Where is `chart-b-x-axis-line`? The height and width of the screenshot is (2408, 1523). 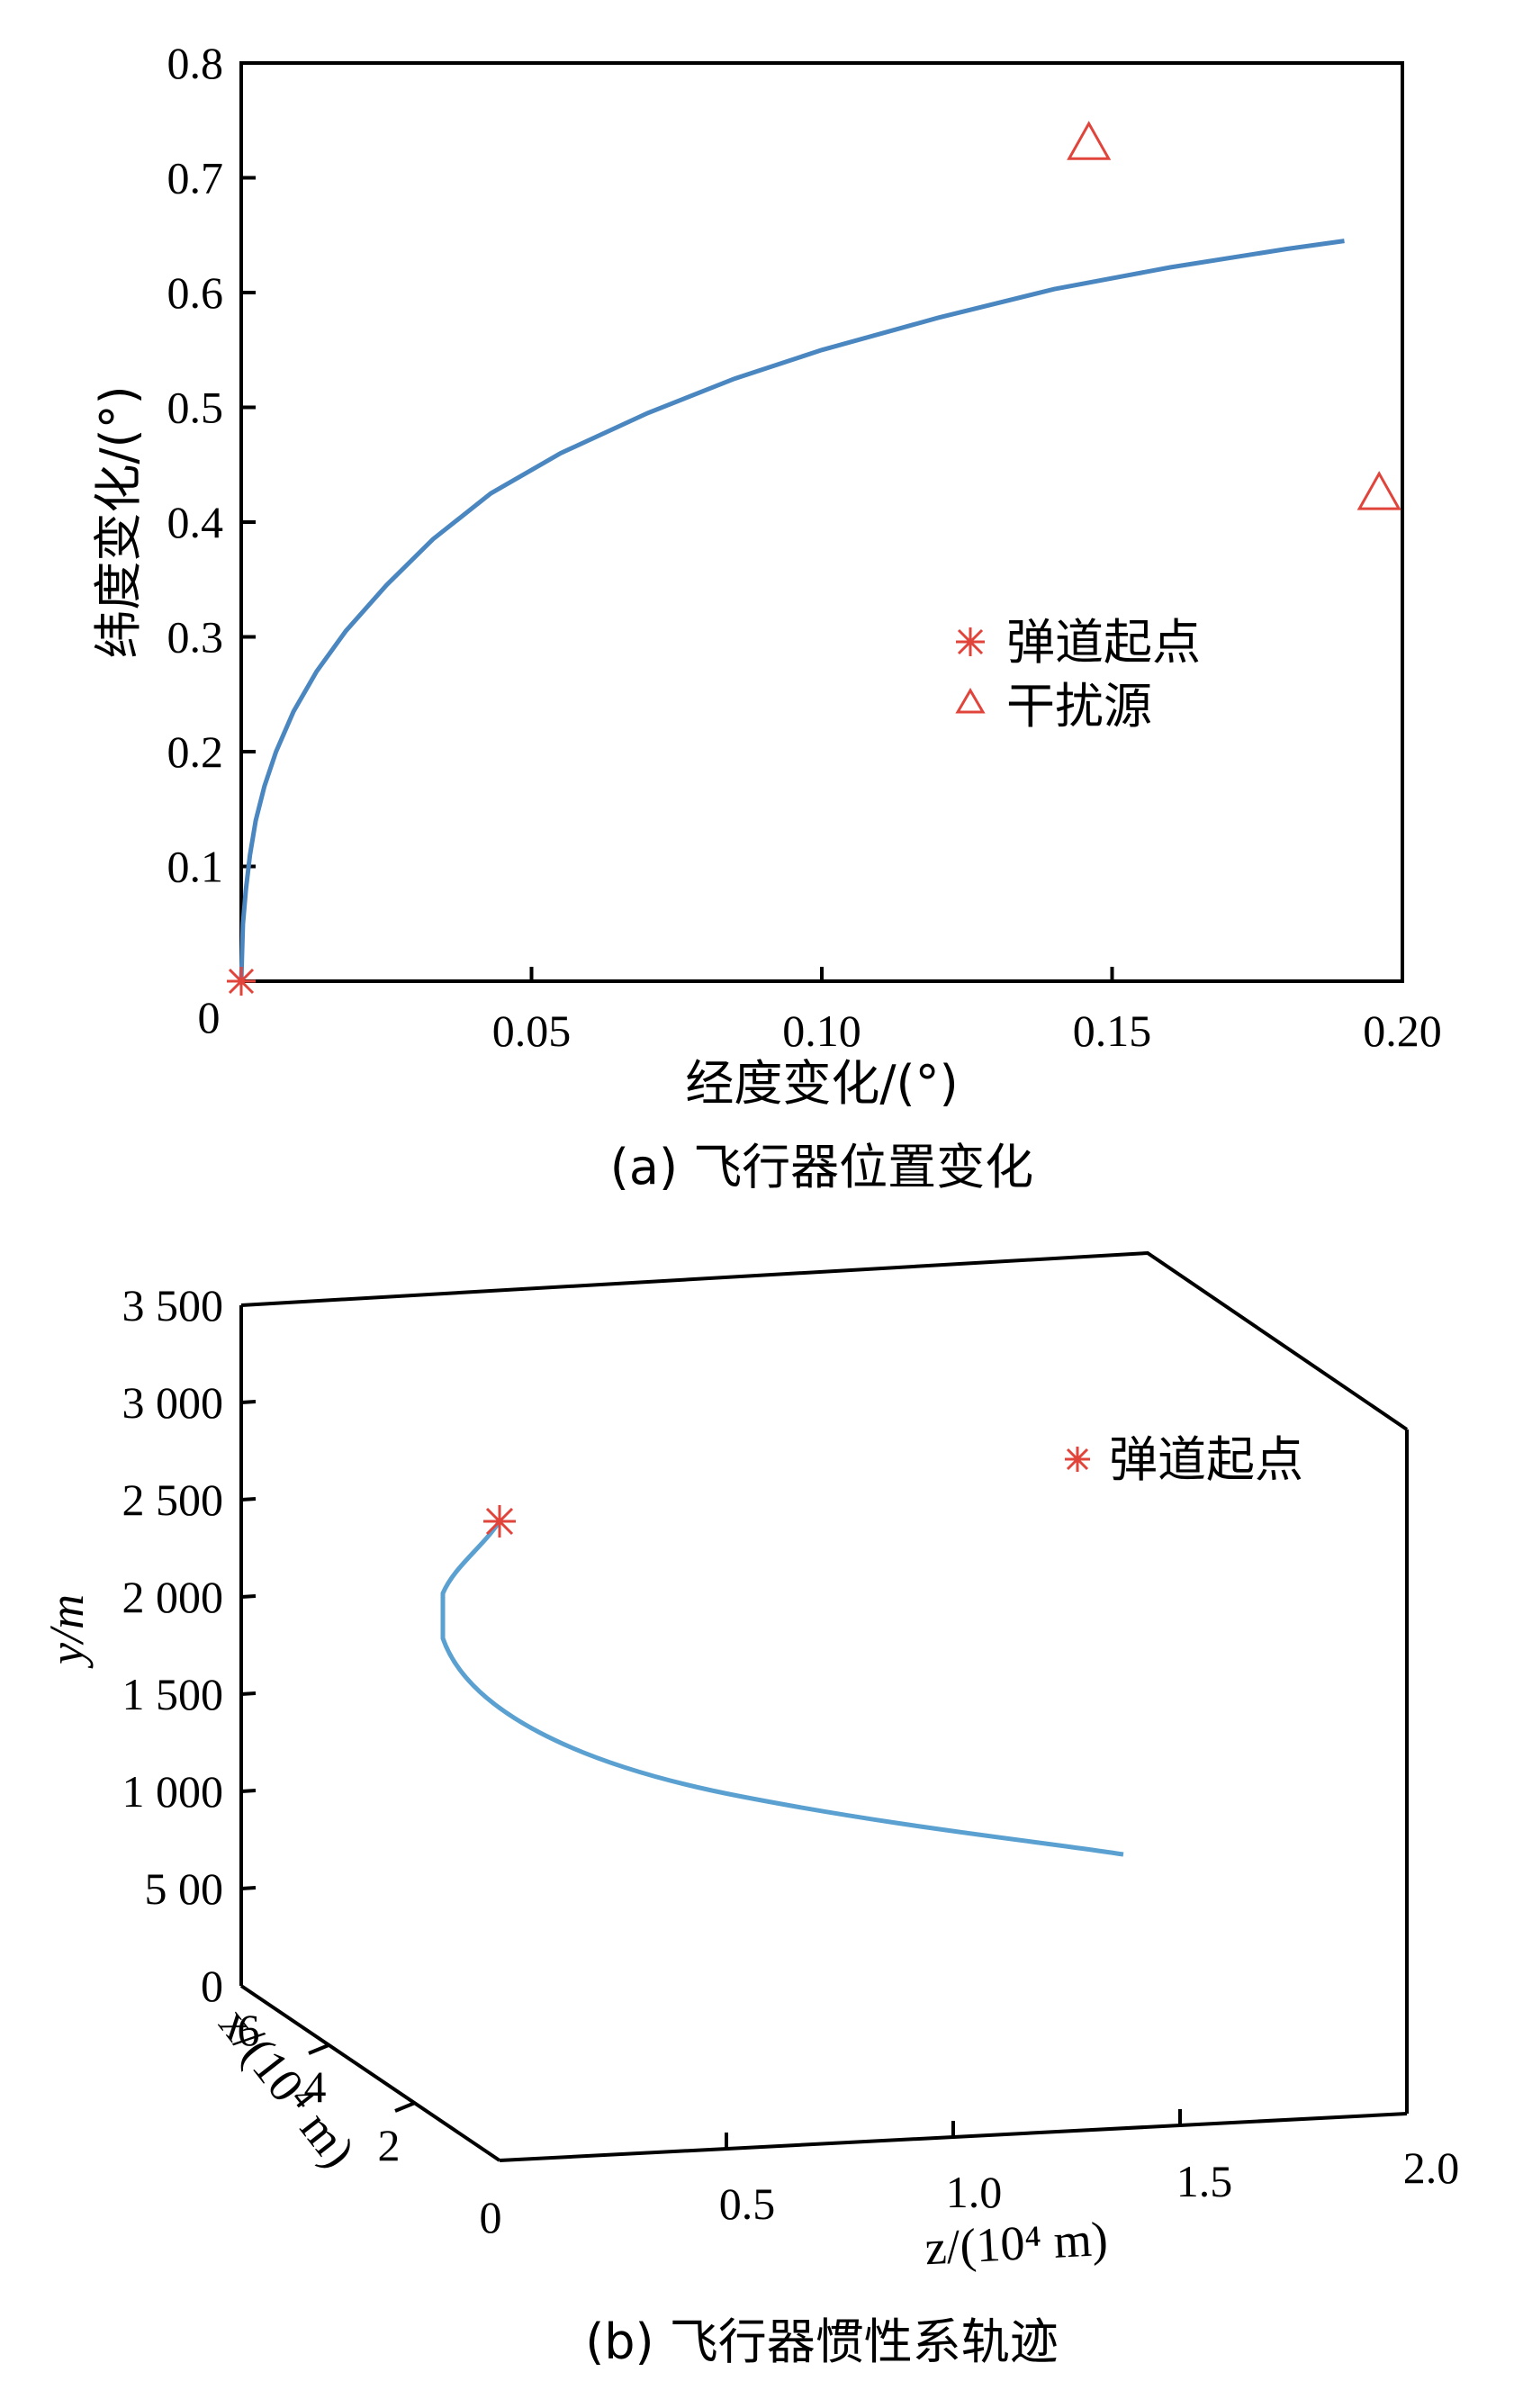 chart-b-x-axis-line is located at coordinates (370, 2073).